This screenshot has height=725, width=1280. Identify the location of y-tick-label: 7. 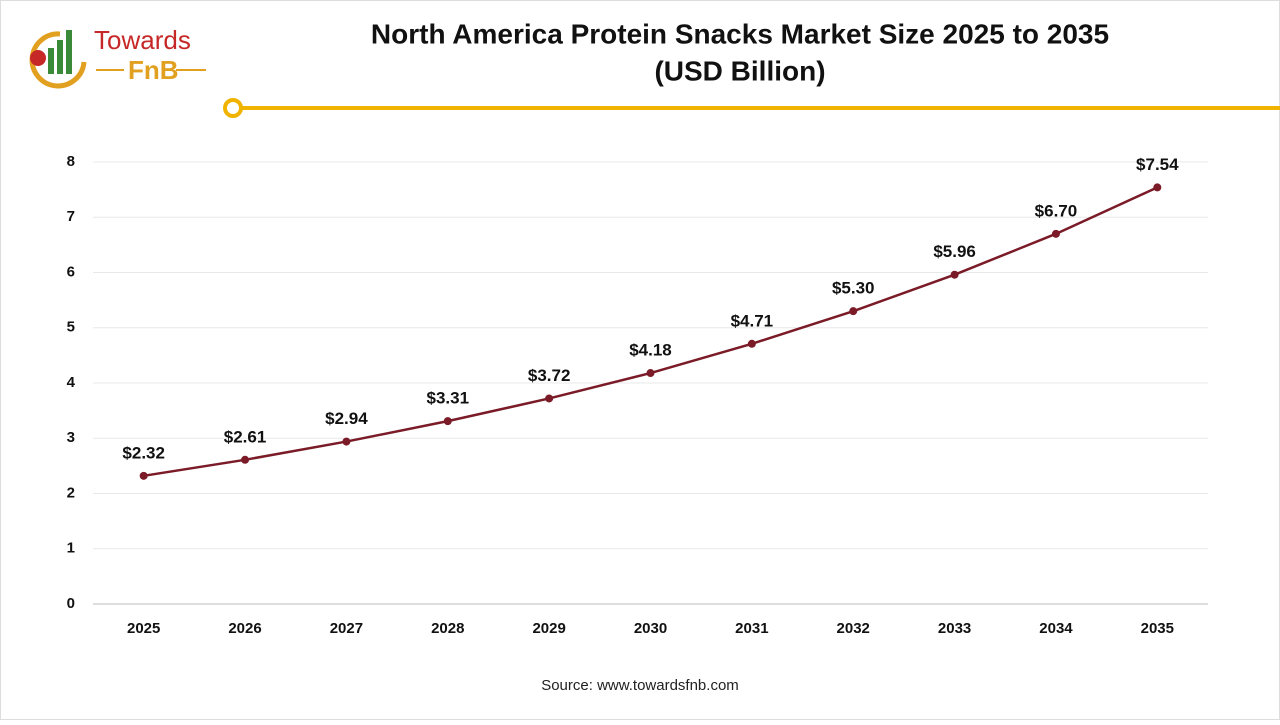
(71, 216).